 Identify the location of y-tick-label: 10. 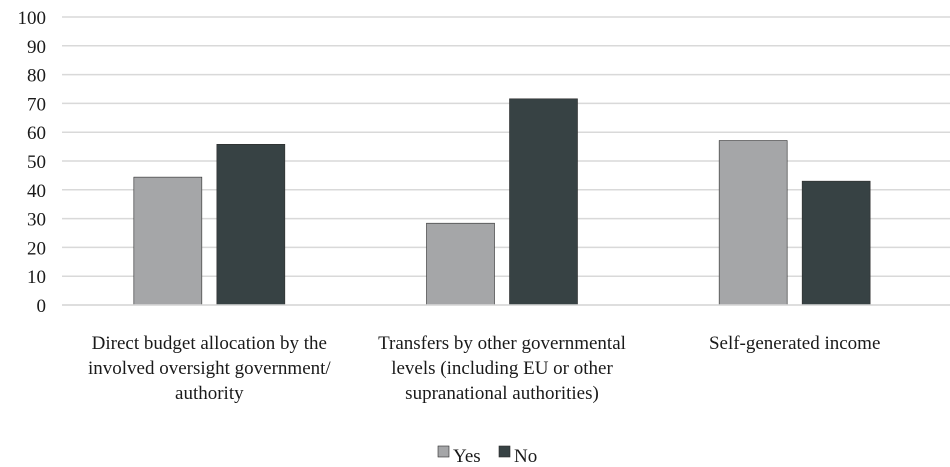
(36, 277).